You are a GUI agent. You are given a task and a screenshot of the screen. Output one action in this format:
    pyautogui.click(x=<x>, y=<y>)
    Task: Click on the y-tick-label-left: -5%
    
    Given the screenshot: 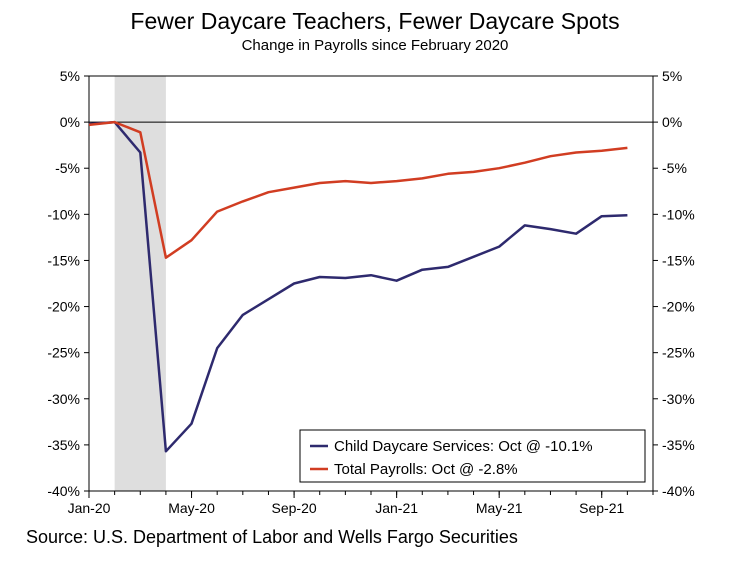 What is the action you would take?
    pyautogui.click(x=67, y=168)
    